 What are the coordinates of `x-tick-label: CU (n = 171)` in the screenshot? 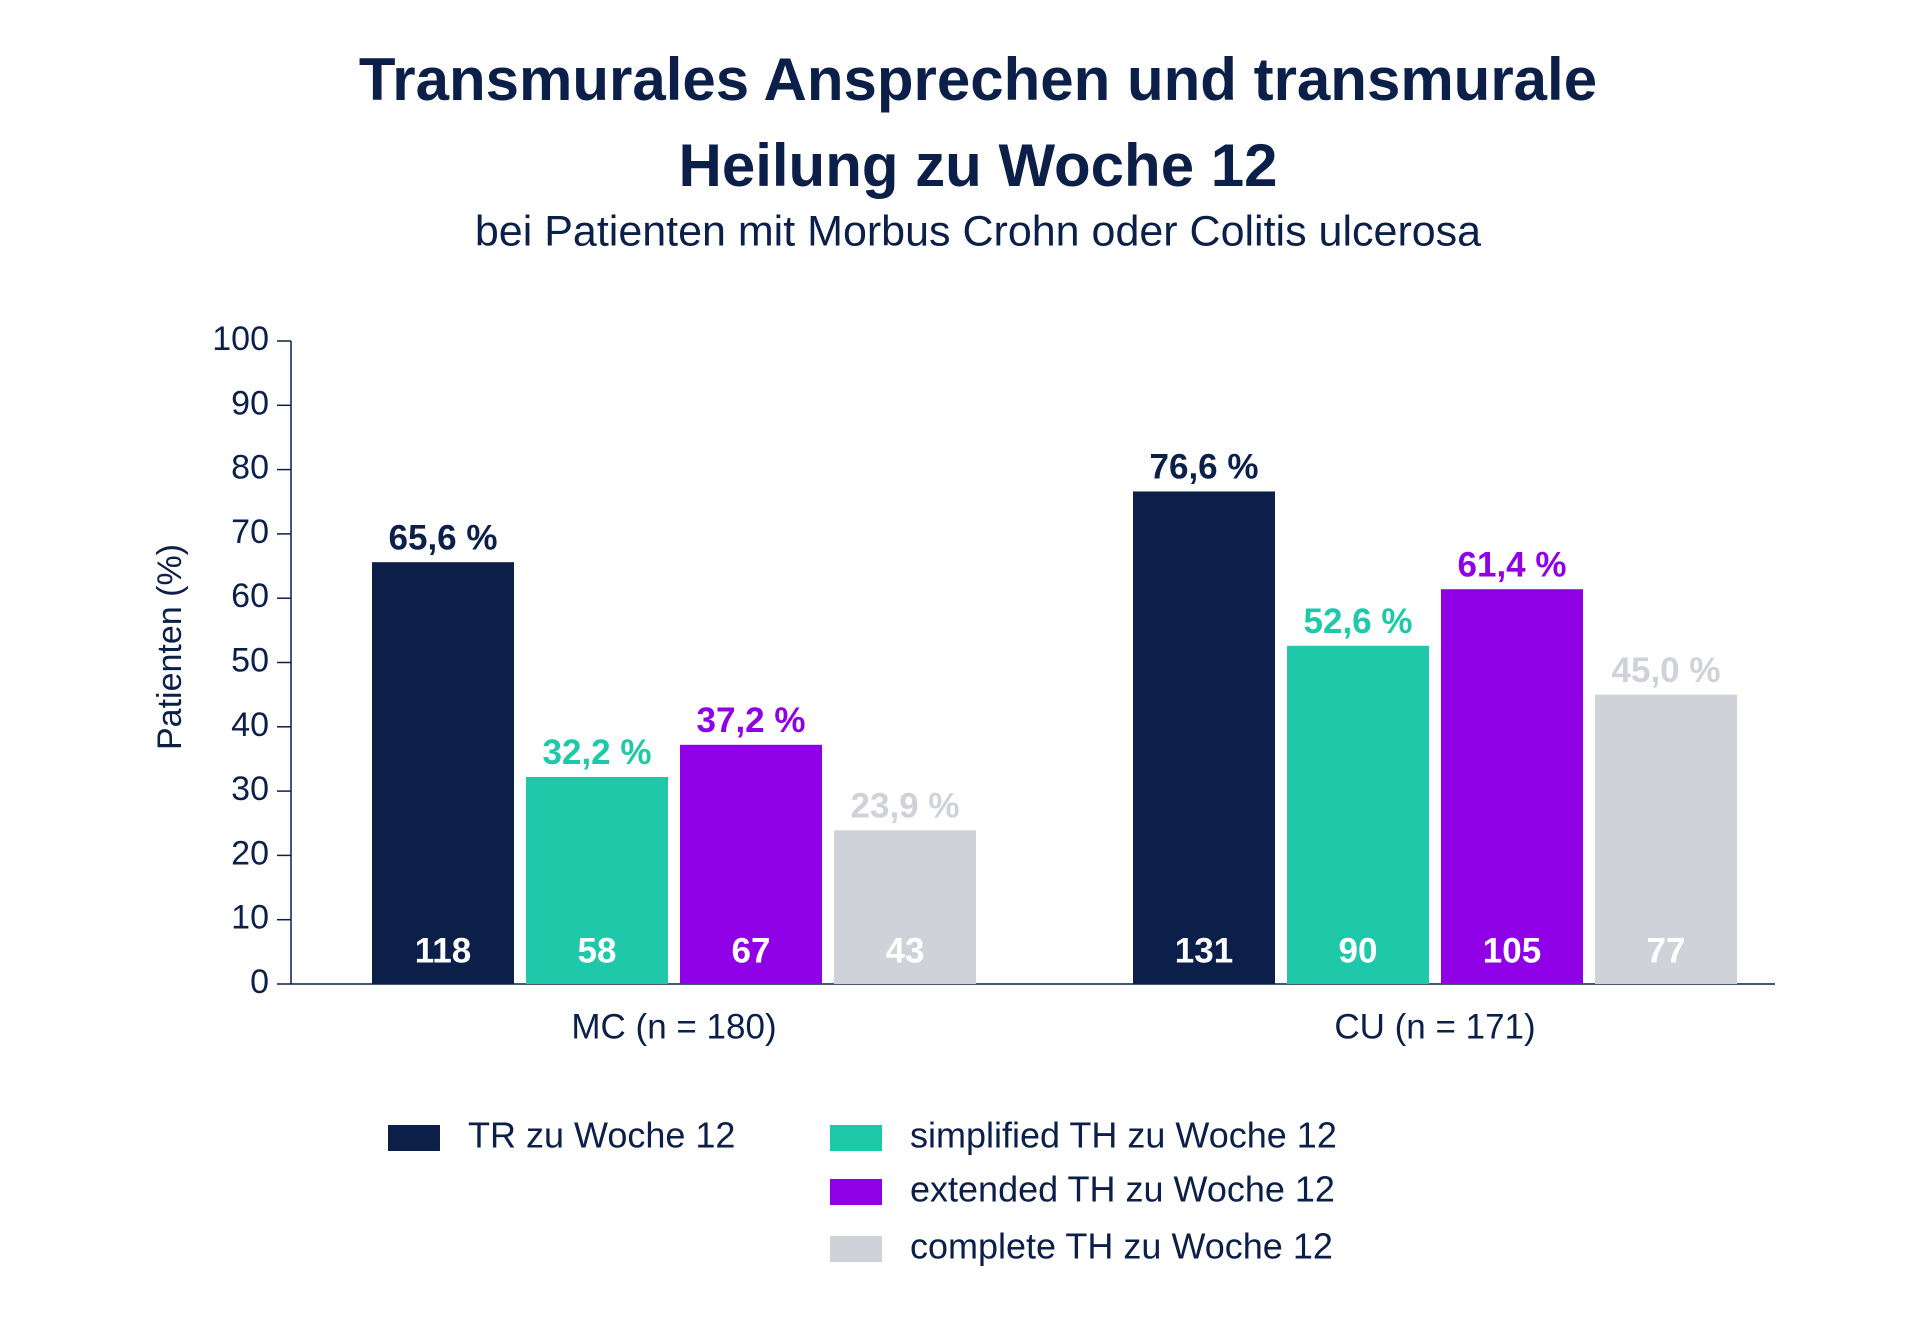 It's located at (1434, 1026).